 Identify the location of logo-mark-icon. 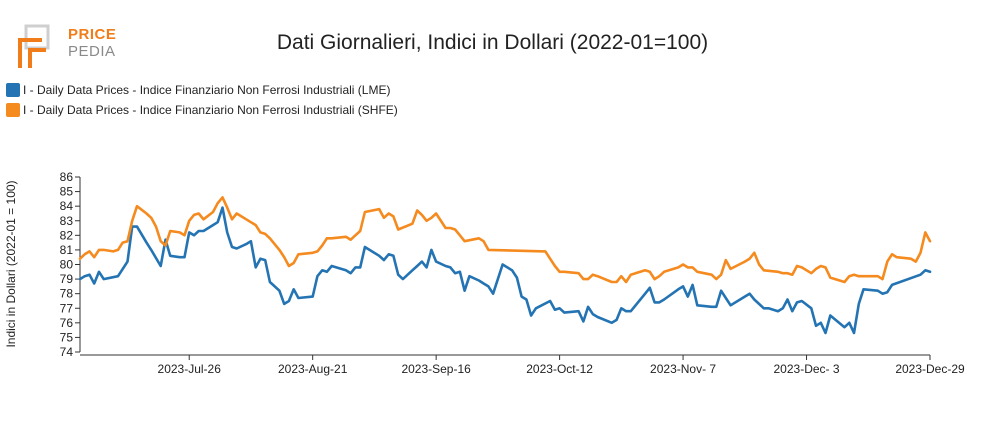
(34, 46).